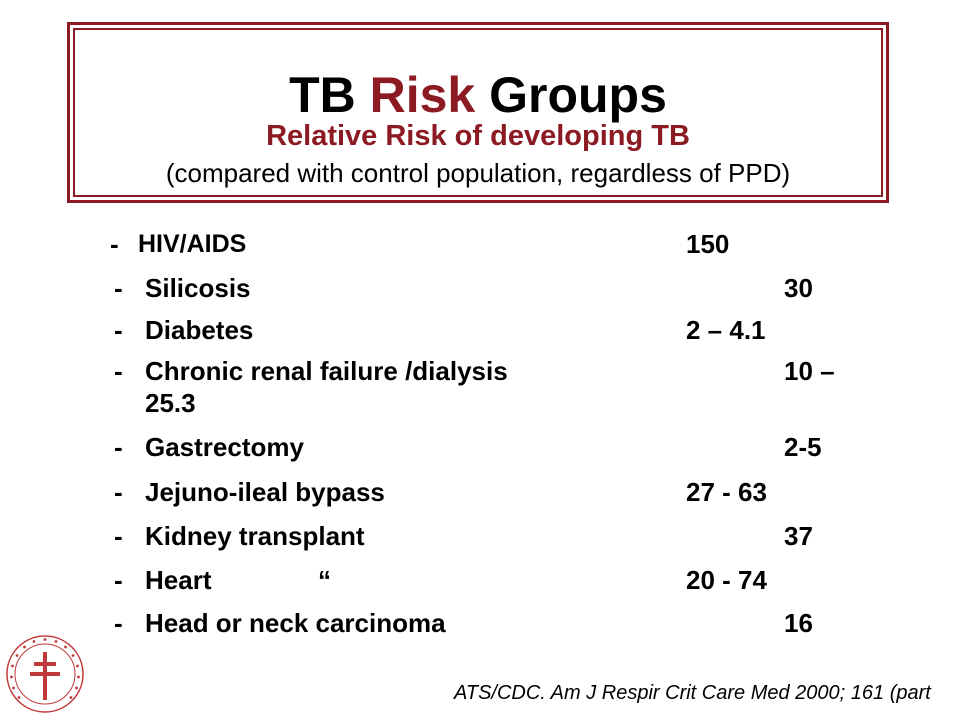 The image size is (960, 720). I want to click on row-label: Chronic renal failure /dialysis, so click(326, 371).